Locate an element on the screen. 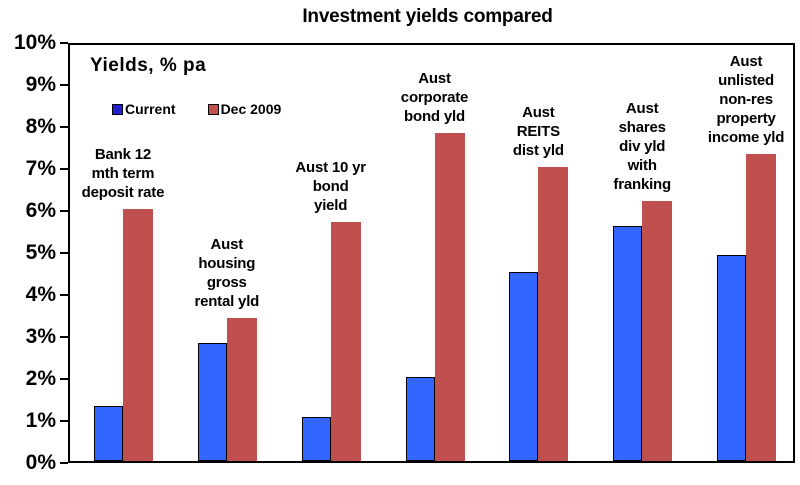 The height and width of the screenshot is (485, 800). category-label-line: with is located at coordinates (642, 165).